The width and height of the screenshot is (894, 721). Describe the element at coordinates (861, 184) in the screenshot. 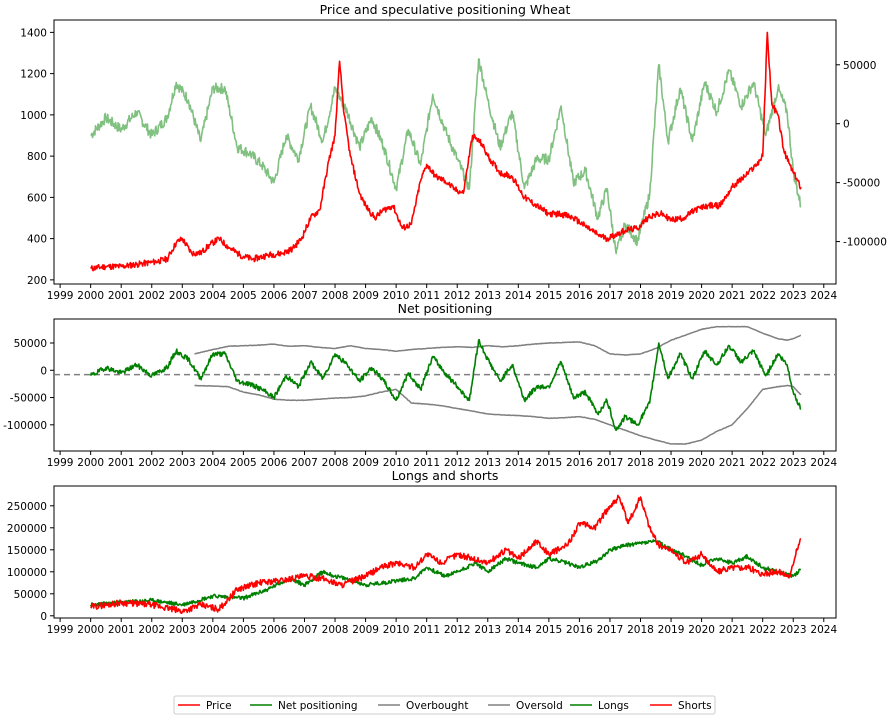

I see `y-right-tick-label: -50000` at that location.